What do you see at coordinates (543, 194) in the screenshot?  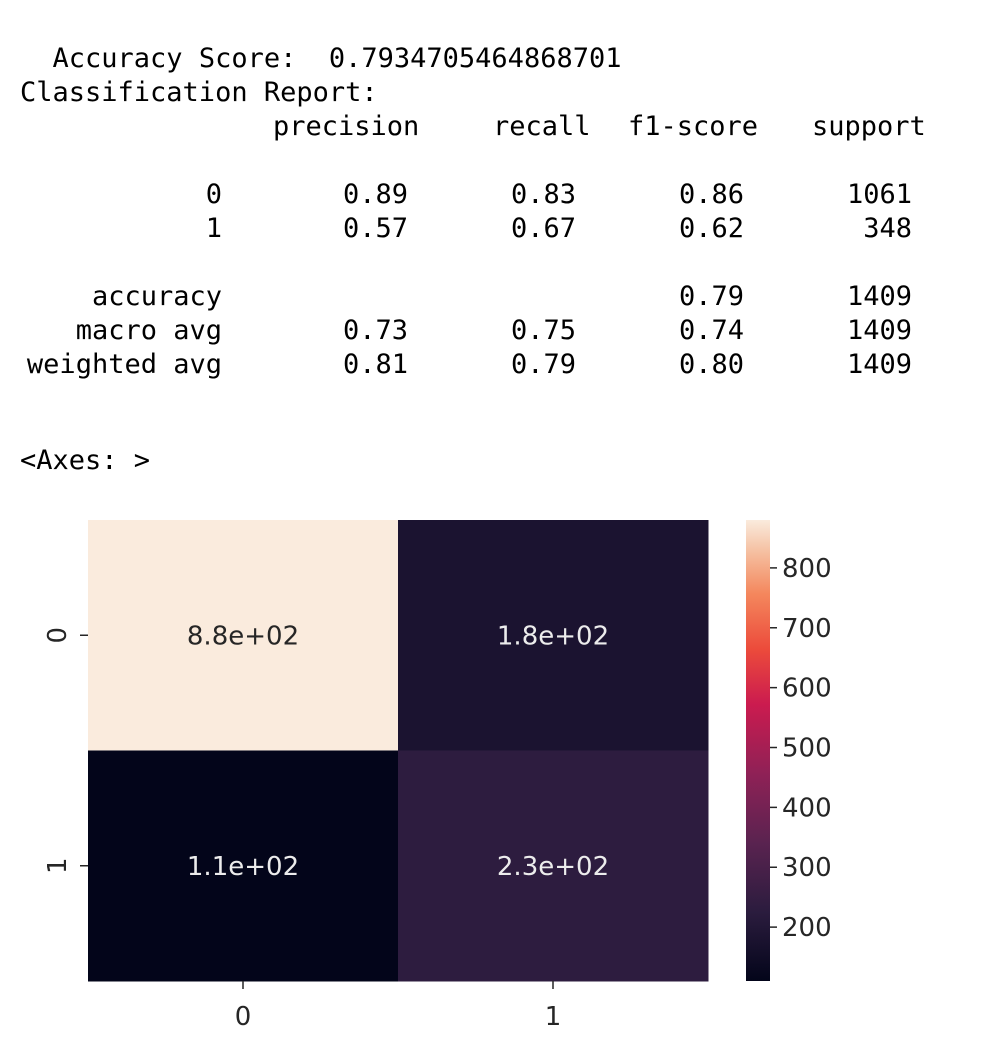 I see `row-recall: 0.83` at bounding box center [543, 194].